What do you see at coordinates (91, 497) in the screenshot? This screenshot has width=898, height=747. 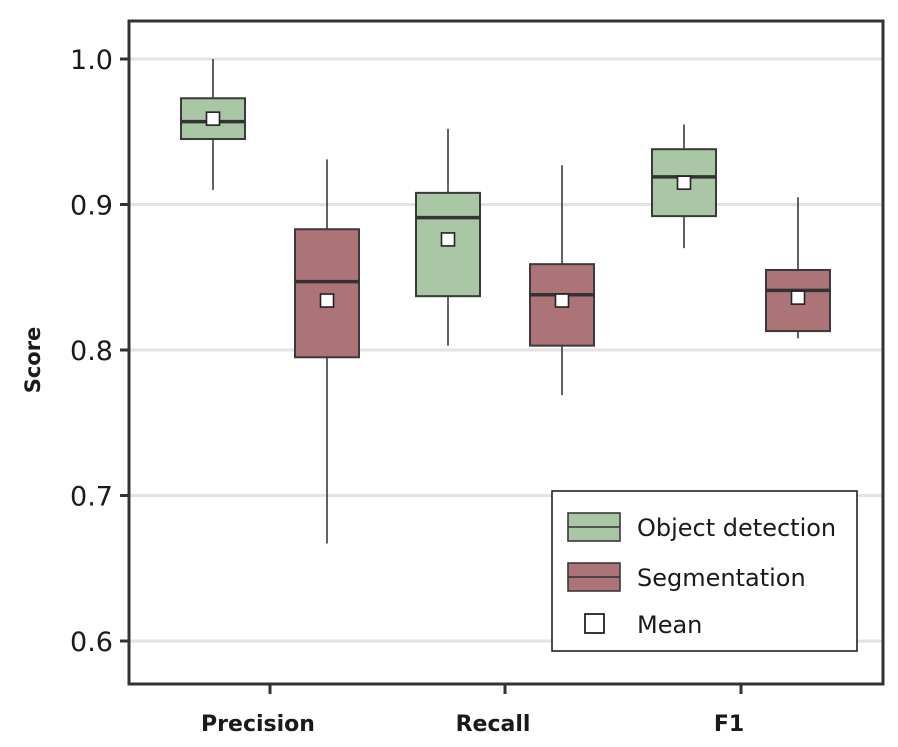 I see `y-tick-label: 0.7` at bounding box center [91, 497].